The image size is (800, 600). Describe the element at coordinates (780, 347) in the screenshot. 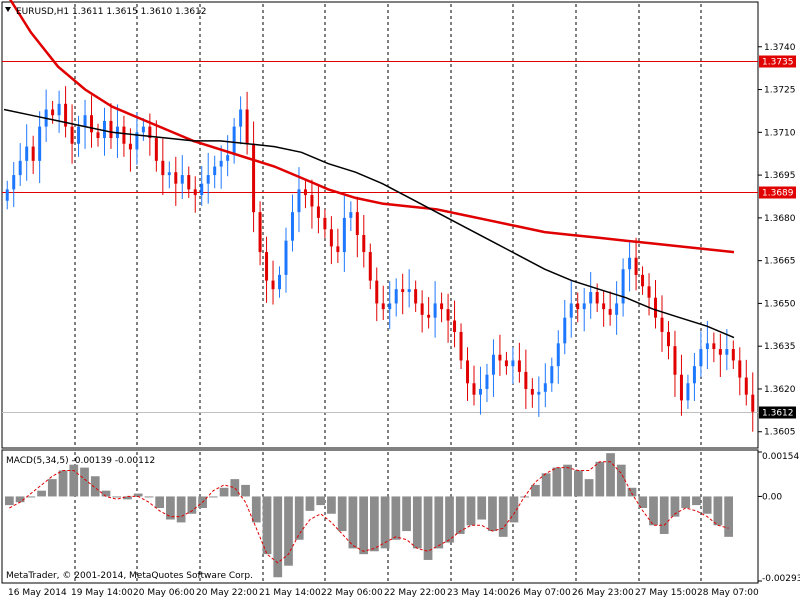

I see `price-tick-label: 1.3635` at that location.